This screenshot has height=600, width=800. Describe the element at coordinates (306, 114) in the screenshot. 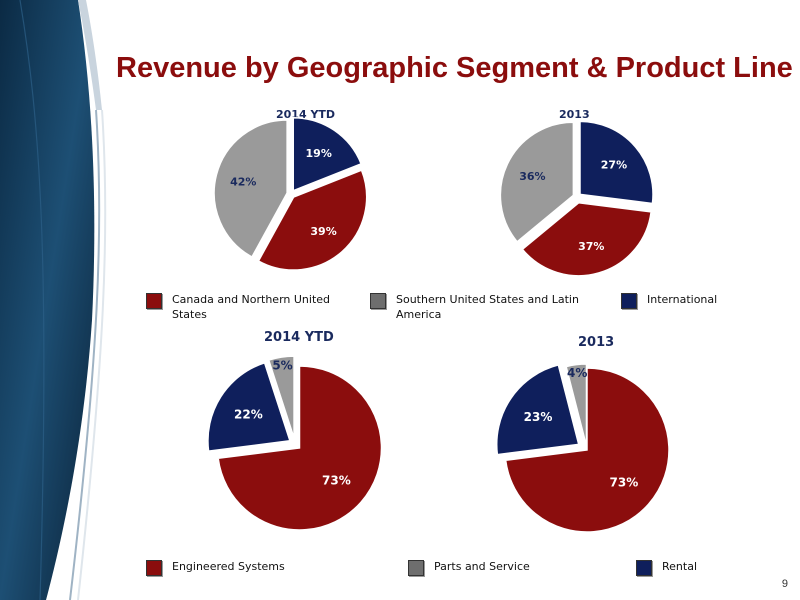

I see `chart-title-geo-2014: 2014 YTD` at that location.